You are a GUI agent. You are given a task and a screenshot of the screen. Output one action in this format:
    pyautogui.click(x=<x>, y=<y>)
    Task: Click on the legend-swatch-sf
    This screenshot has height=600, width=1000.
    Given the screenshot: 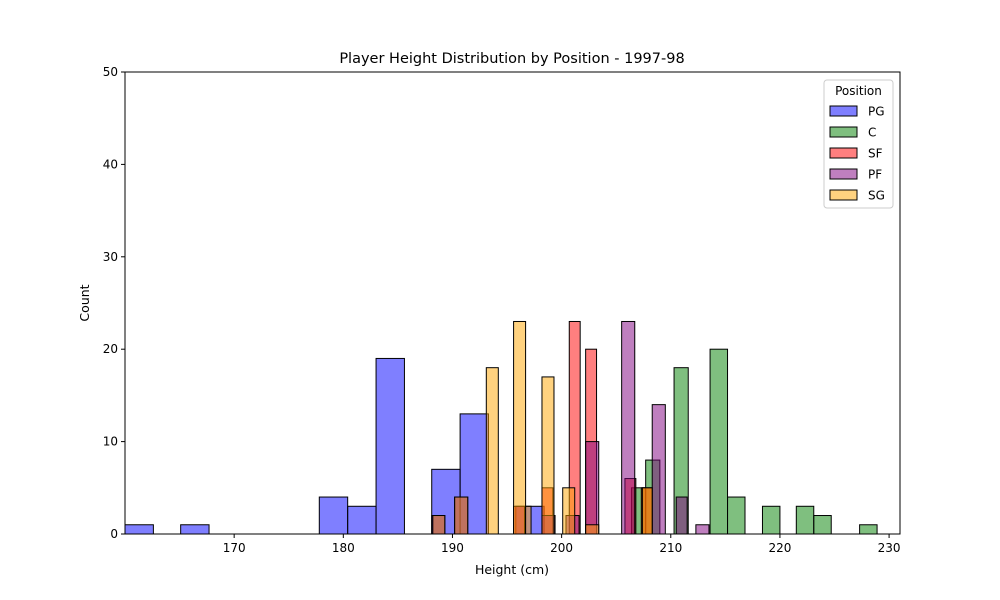 What is the action you would take?
    pyautogui.click(x=843, y=153)
    